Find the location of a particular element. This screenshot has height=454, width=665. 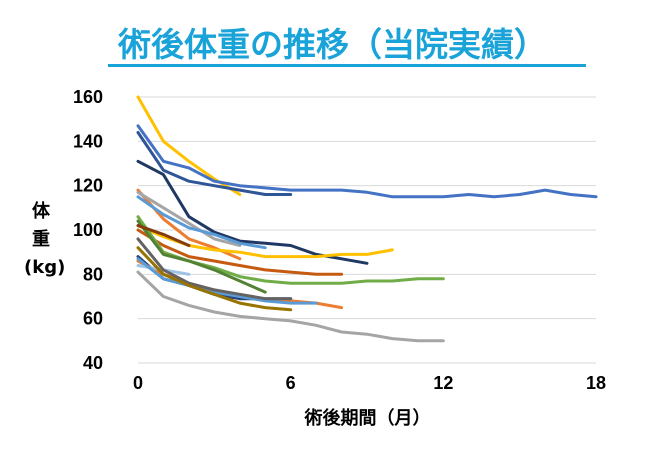

x-tick-label: 6 is located at coordinates (291, 383).